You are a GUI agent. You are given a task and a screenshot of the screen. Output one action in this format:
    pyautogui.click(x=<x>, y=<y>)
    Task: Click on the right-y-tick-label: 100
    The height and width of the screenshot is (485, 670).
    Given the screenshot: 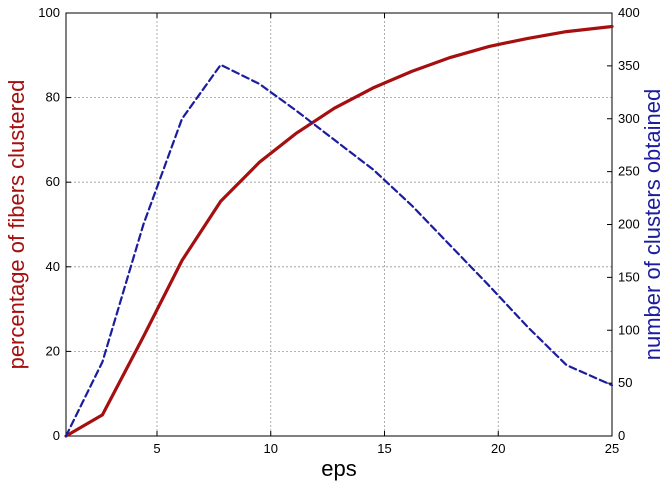 What is the action you would take?
    pyautogui.click(x=629, y=329)
    